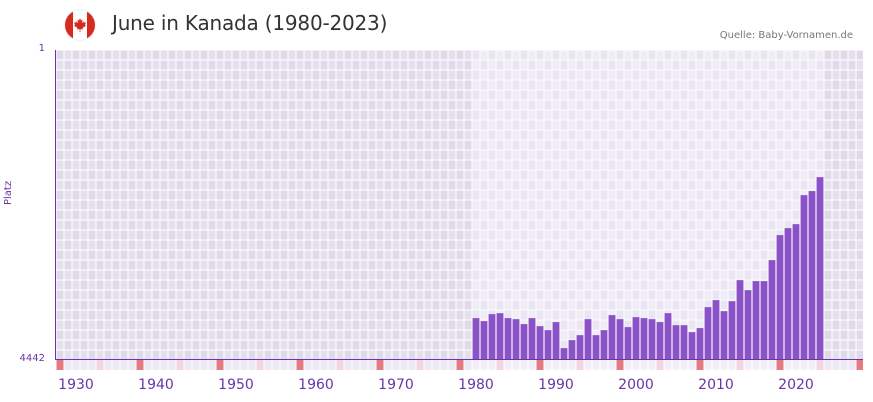 The image size is (873, 402). What do you see at coordinates (476, 385) in the screenshot?
I see `x-tick-1980: 1980` at bounding box center [476, 385].